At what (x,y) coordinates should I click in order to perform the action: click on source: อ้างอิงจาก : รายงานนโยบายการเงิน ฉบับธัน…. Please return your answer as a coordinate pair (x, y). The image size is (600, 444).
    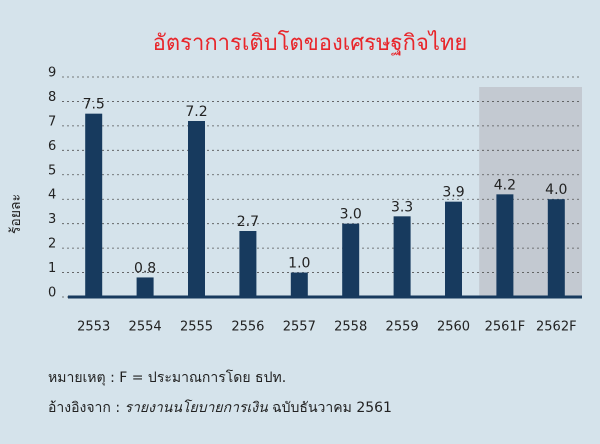
    Looking at the image, I should click on (220, 407).